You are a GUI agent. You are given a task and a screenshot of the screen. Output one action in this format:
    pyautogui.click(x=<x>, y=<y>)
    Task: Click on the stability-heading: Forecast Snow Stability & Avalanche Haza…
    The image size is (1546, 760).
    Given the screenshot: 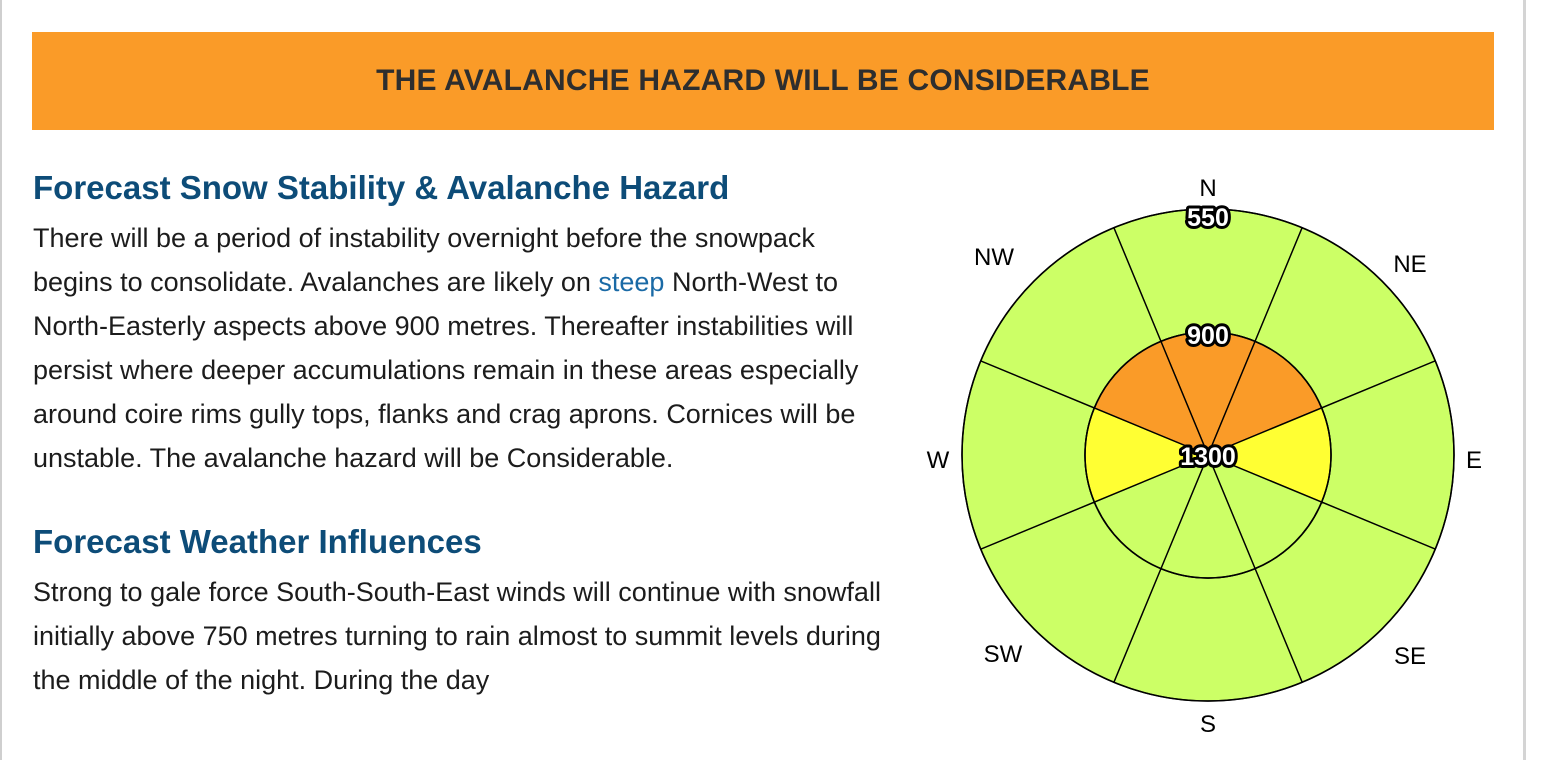 What is the action you would take?
    pyautogui.click(x=381, y=187)
    